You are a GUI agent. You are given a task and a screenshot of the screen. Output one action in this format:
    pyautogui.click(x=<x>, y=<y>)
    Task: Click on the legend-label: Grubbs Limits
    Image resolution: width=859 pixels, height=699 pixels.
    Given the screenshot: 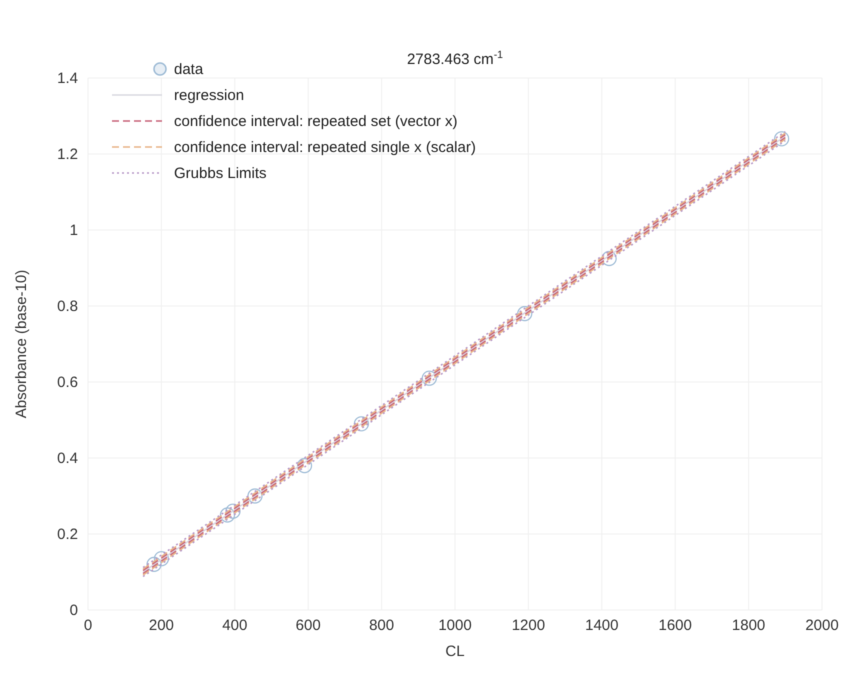 What is the action you would take?
    pyautogui.click(x=220, y=173)
    